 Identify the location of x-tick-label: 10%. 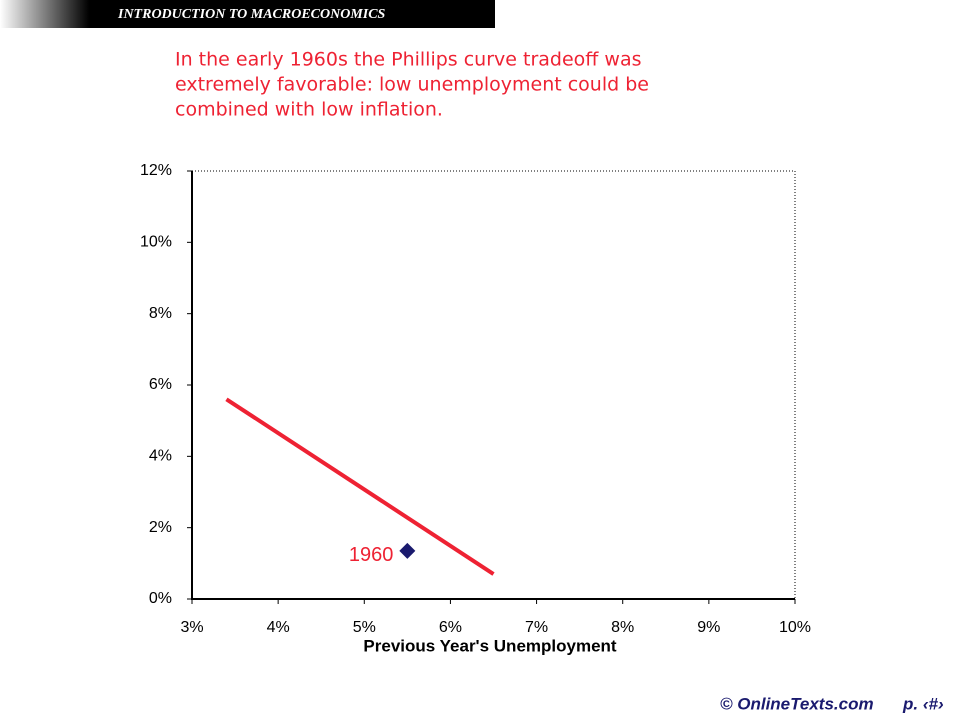
(795, 627).